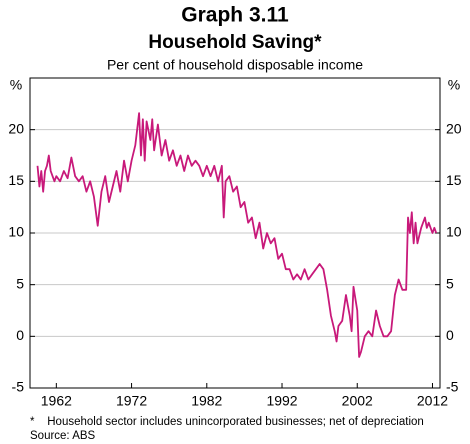 The height and width of the screenshot is (444, 470). I want to click on y-unit-left: %, so click(16, 85).